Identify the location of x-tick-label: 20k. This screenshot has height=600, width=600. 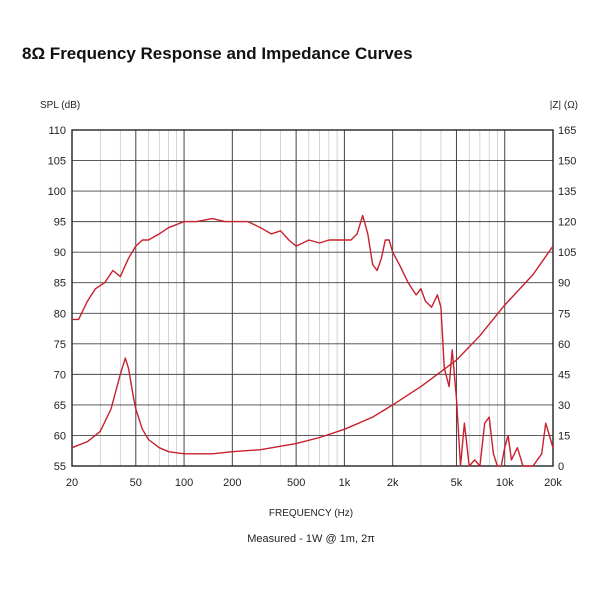
(553, 483).